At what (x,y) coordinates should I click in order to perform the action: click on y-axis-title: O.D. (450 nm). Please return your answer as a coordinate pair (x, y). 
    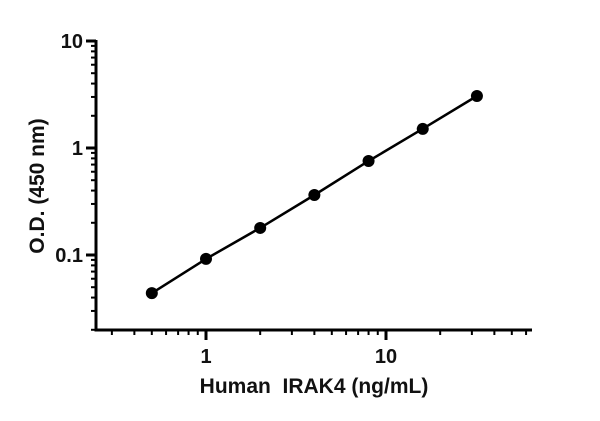
    Looking at the image, I should click on (37, 185).